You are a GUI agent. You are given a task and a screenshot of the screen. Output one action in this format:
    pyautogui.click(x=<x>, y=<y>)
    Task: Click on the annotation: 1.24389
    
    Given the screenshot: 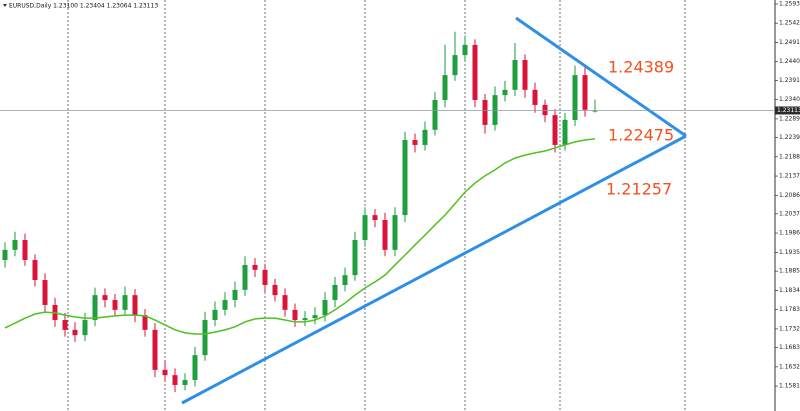 What is the action you would take?
    pyautogui.click(x=641, y=67)
    